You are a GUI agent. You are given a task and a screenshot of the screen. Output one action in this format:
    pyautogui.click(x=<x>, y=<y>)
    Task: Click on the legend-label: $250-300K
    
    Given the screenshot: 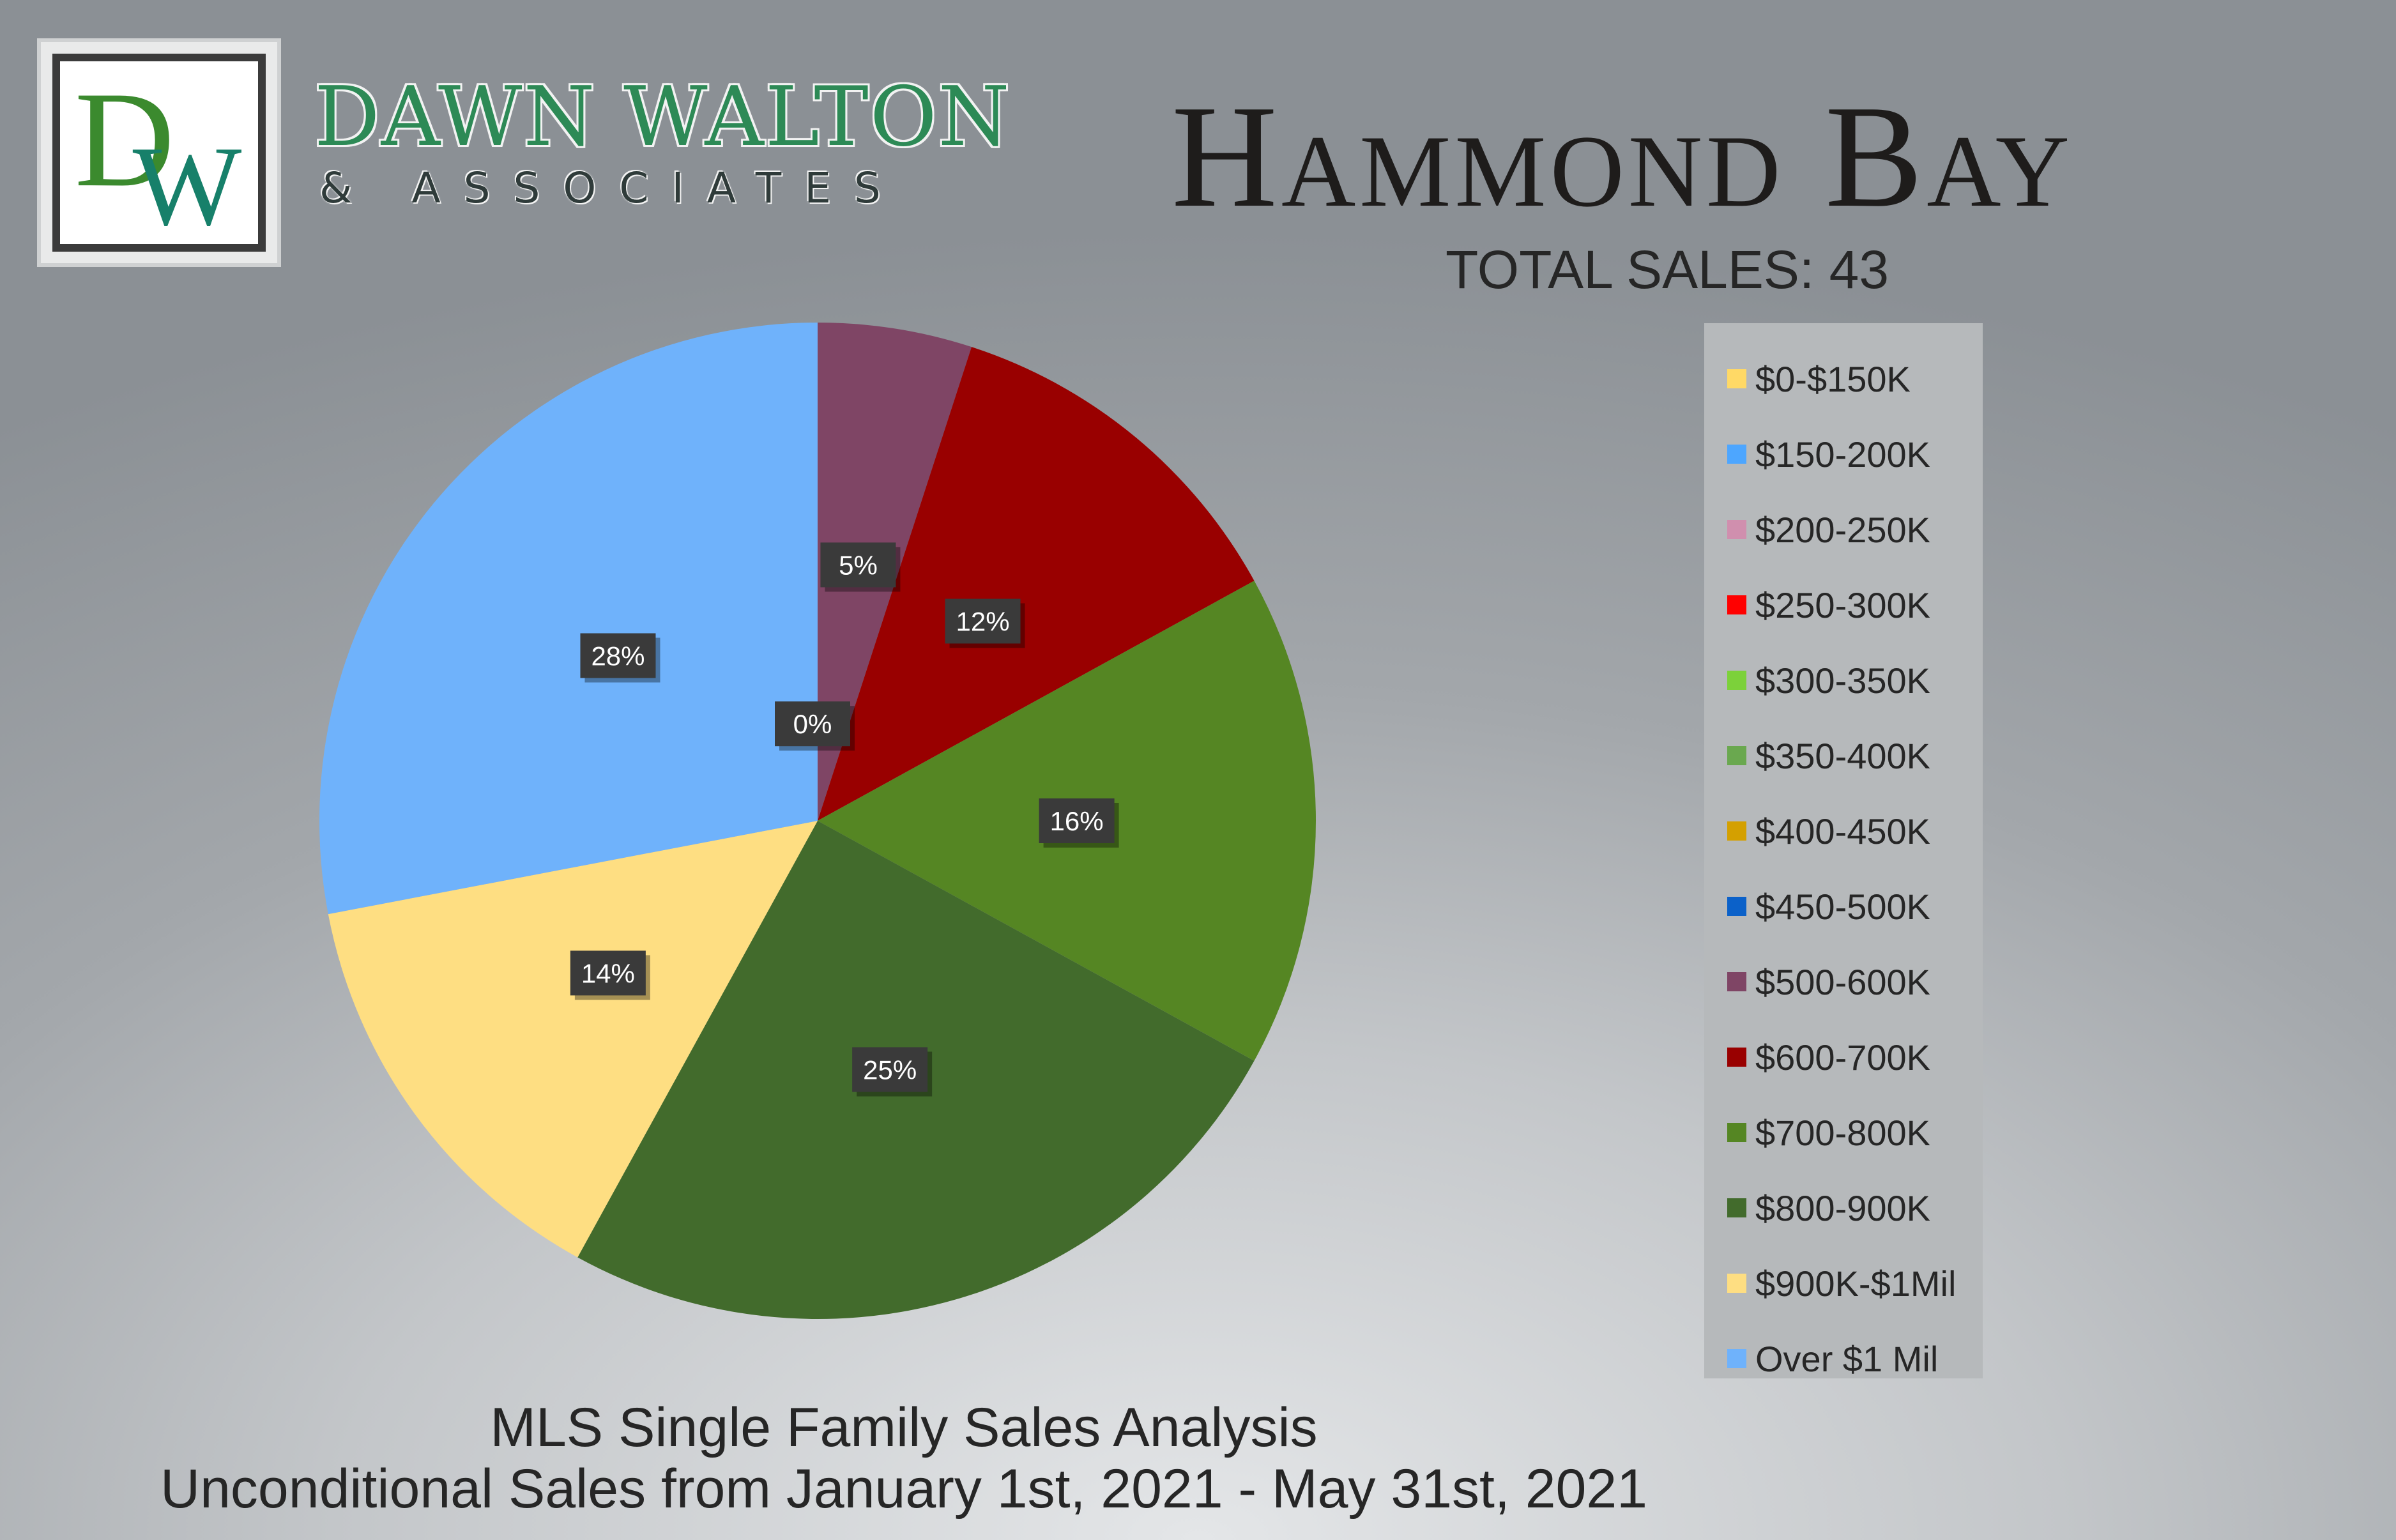 What is the action you would take?
    pyautogui.click(x=1843, y=604)
    